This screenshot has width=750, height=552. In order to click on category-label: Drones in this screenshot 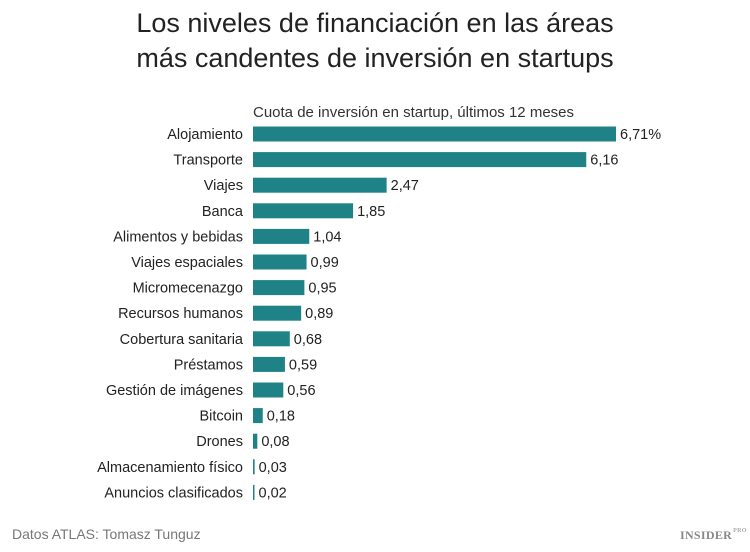, I will do `click(219, 442)`.